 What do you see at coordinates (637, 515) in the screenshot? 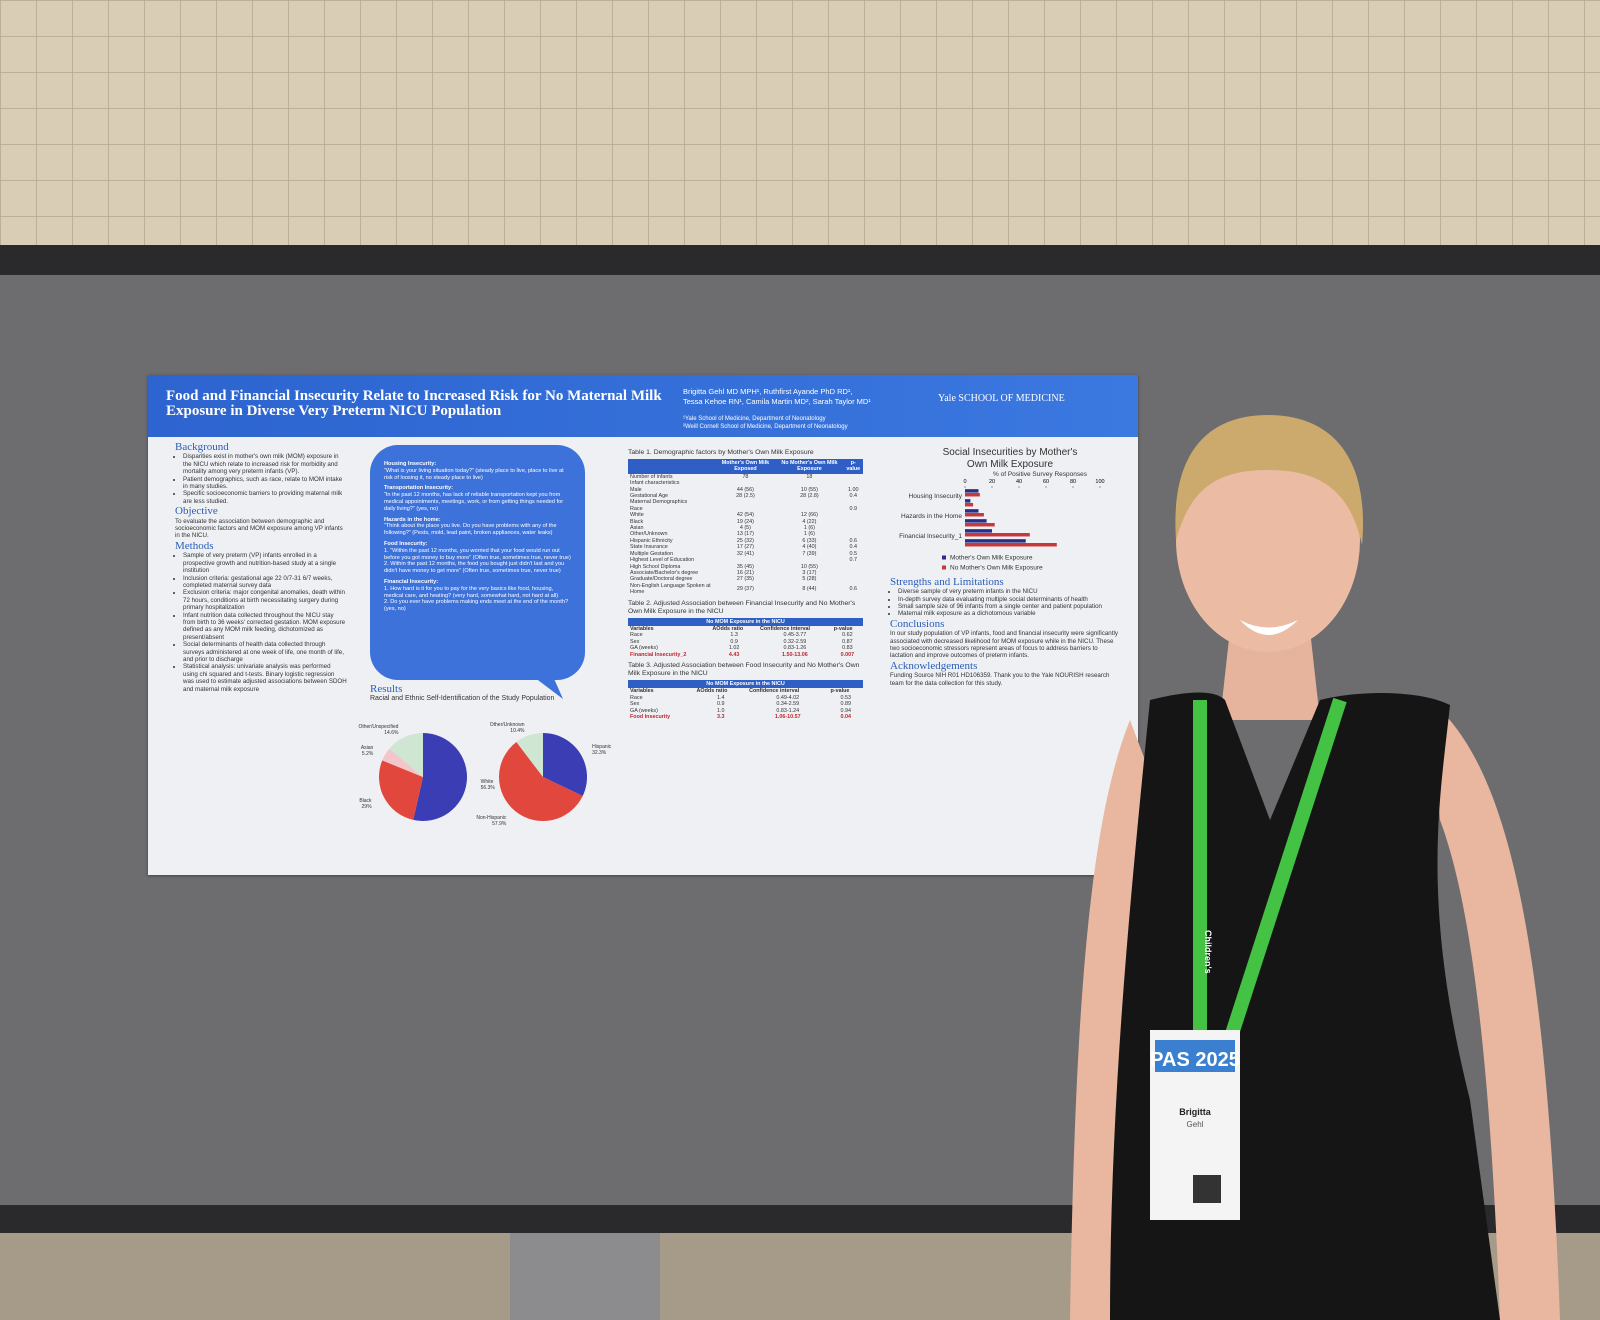
I see `table-cell: White` at bounding box center [637, 515].